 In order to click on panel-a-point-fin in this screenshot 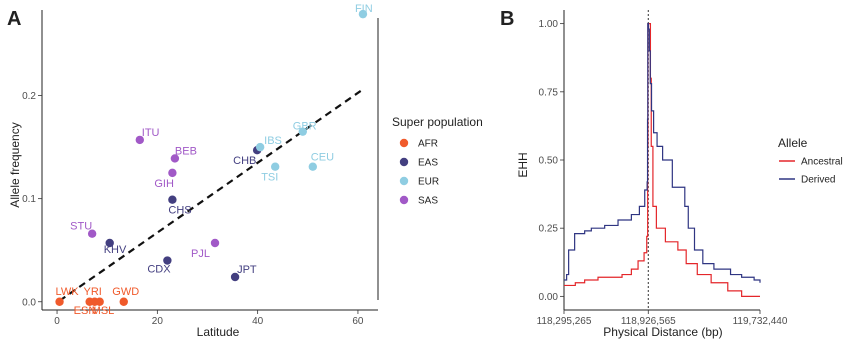, I will do `click(363, 14)`.